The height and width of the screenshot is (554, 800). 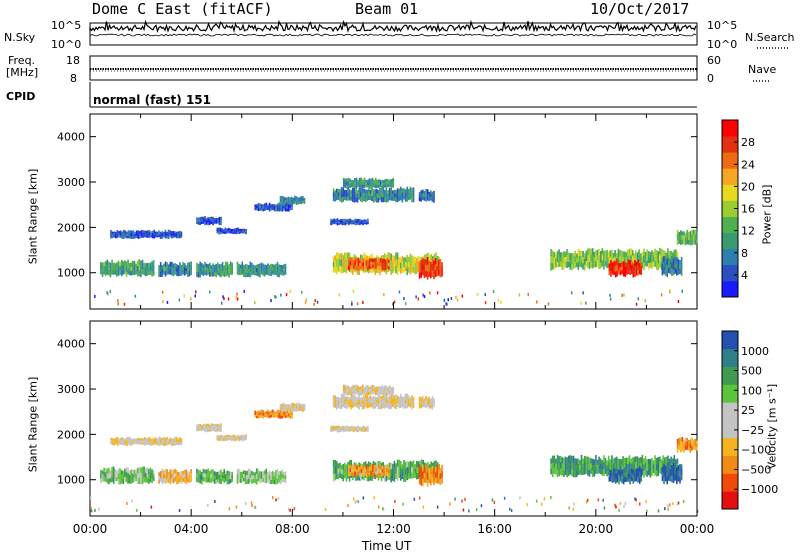 What do you see at coordinates (744, 253) in the screenshot?
I see `power-panel-colorbar-tick-label: 8` at bounding box center [744, 253].